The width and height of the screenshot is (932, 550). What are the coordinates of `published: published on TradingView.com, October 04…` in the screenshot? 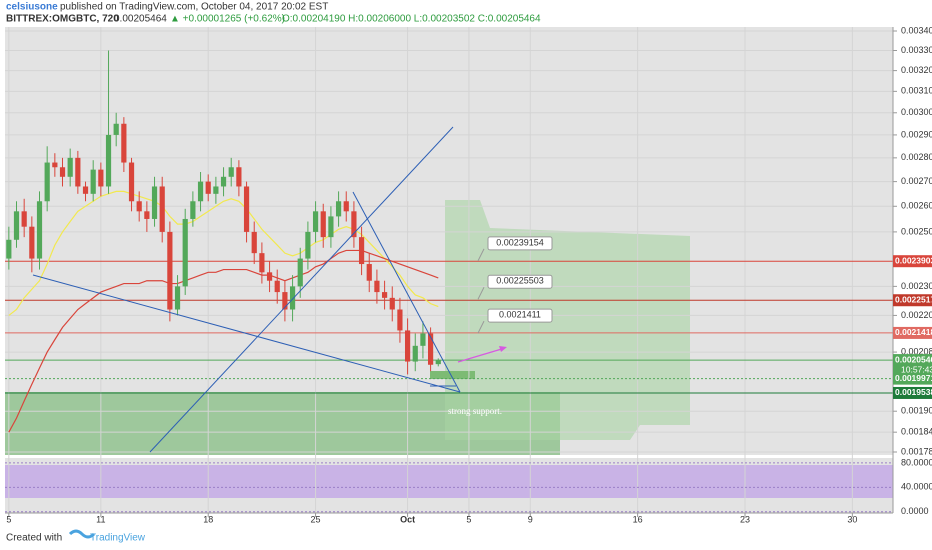 It's located at (194, 7).